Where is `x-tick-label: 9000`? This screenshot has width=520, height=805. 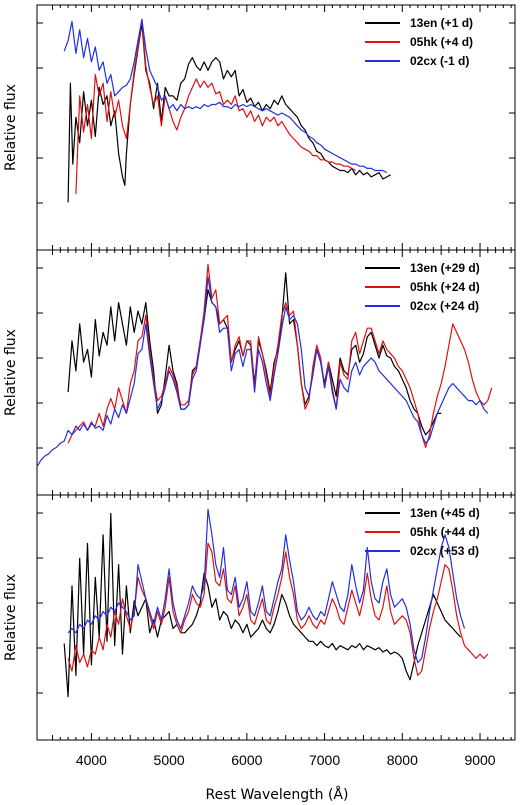
x-tick-label: 9000 is located at coordinates (479, 760).